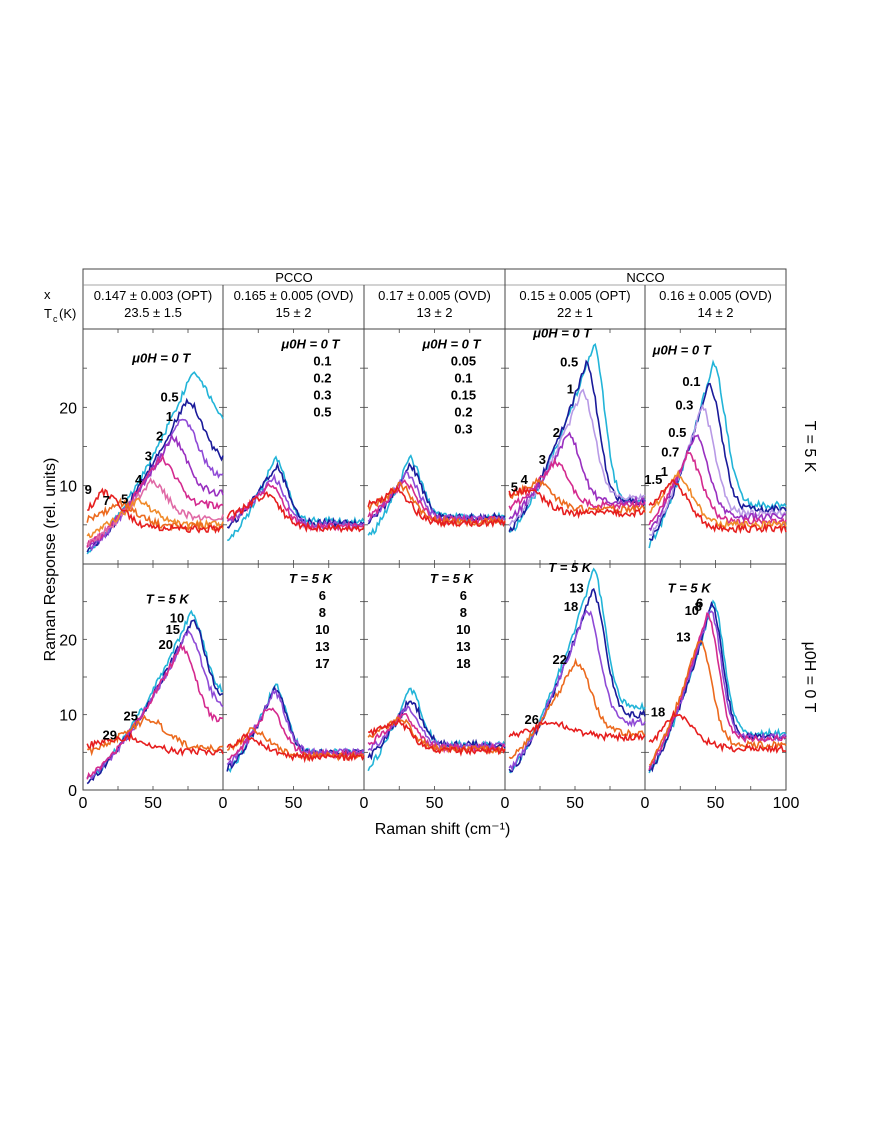 Image resolution: width=872 pixels, height=1133 pixels. Describe the element at coordinates (55, 319) in the screenshot. I see `header-tc-subscript: c` at that location.